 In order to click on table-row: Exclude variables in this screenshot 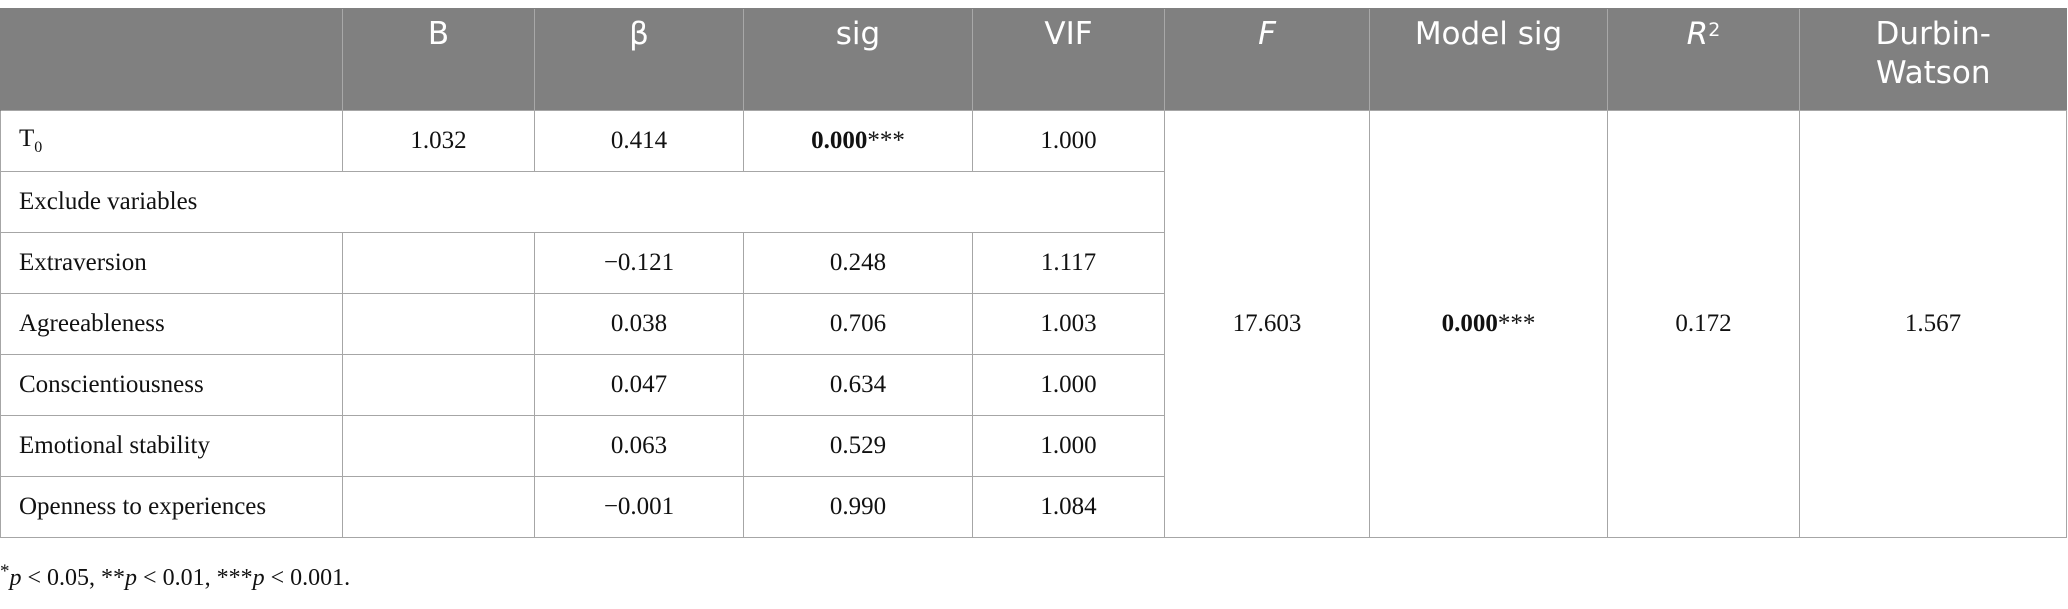, I will do `click(1033, 202)`.